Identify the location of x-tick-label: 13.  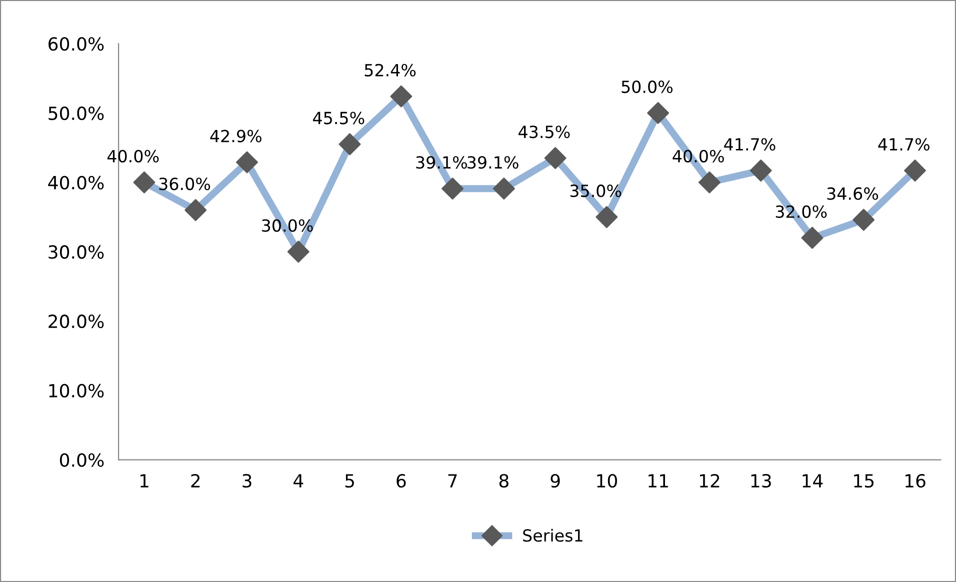
(761, 481).